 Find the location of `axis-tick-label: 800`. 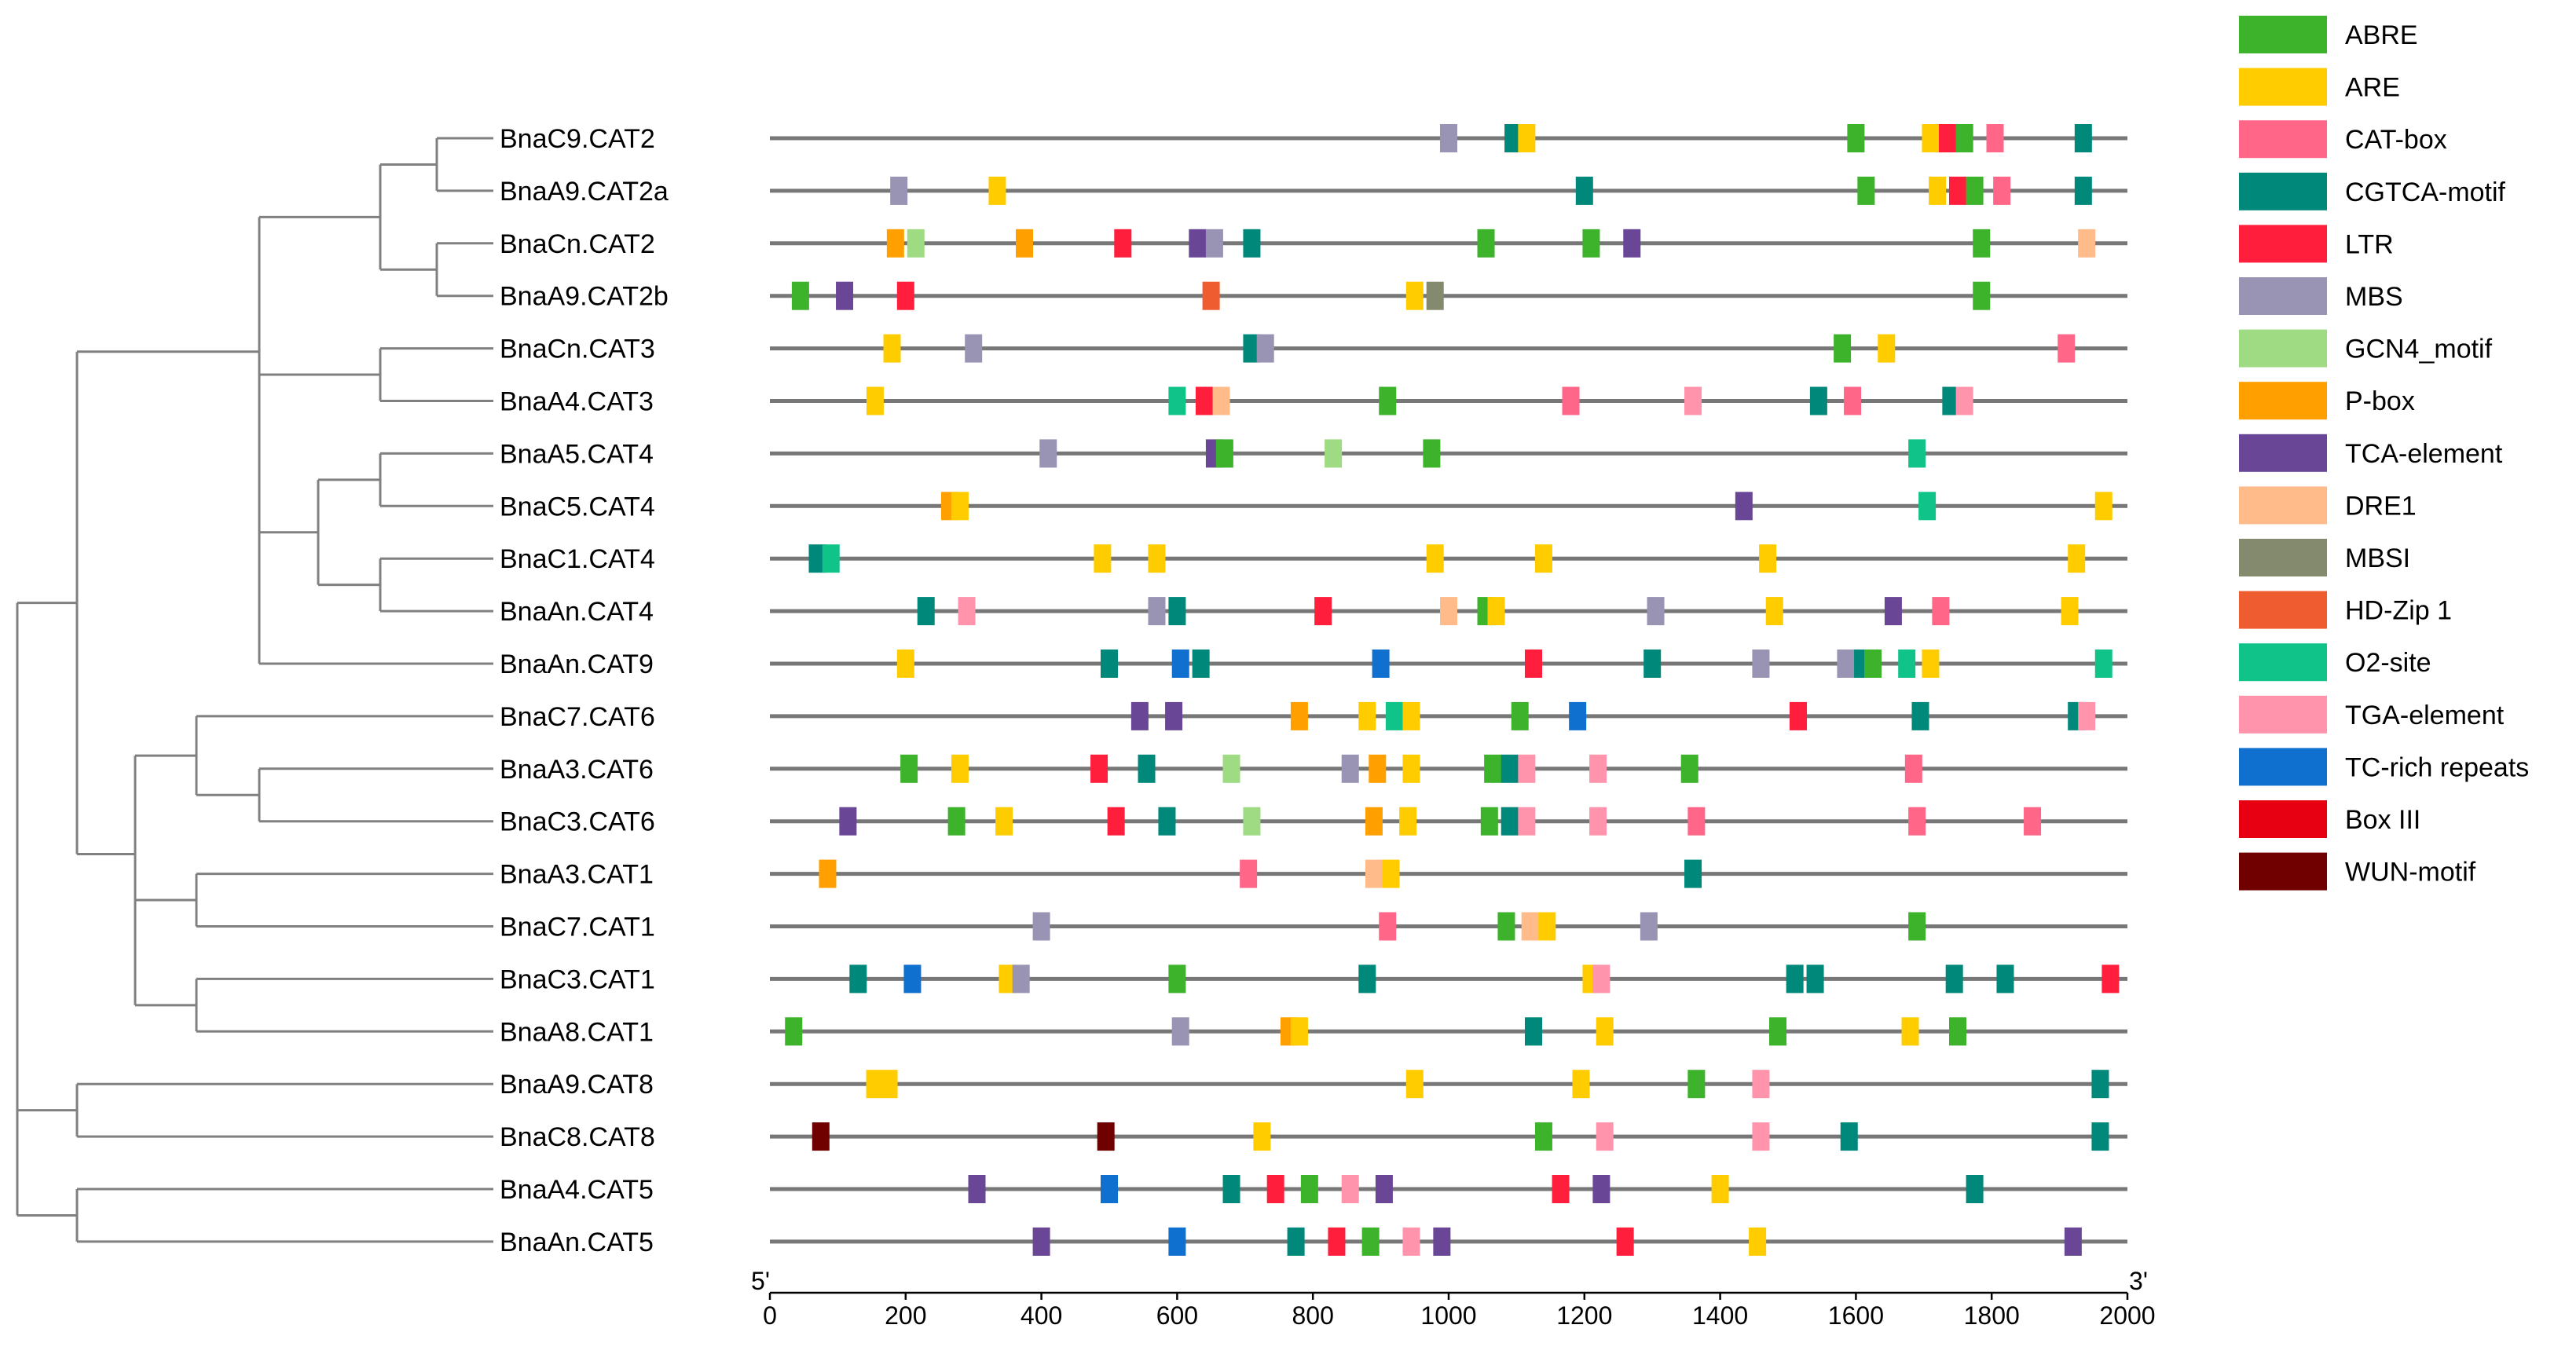

axis-tick-label: 800 is located at coordinates (1313, 1315).